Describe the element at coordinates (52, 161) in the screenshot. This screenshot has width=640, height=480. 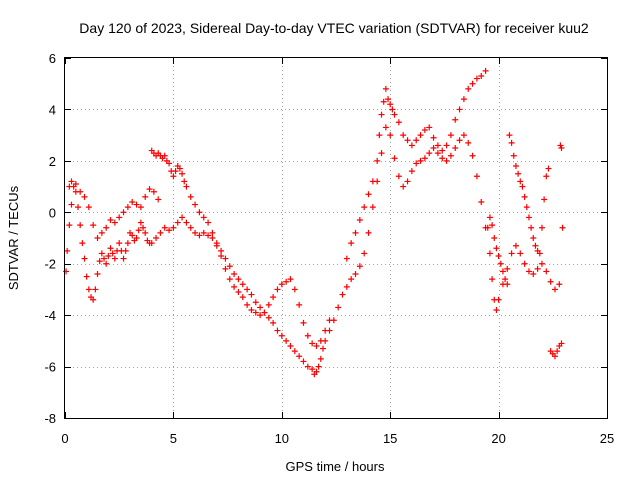
I see `y-tick-label: 2` at that location.